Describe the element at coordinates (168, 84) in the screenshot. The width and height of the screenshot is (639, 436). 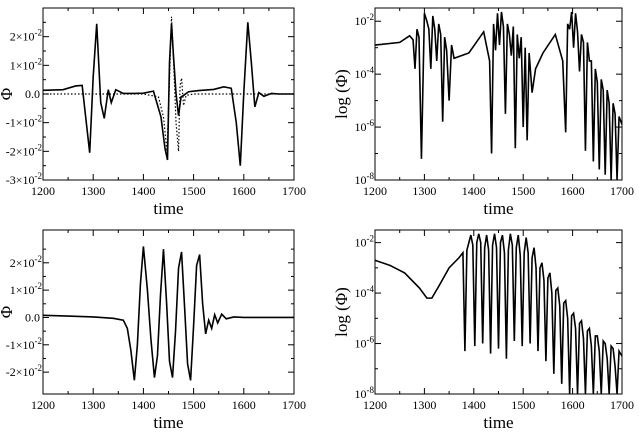
I see `series-line-dotted` at that location.